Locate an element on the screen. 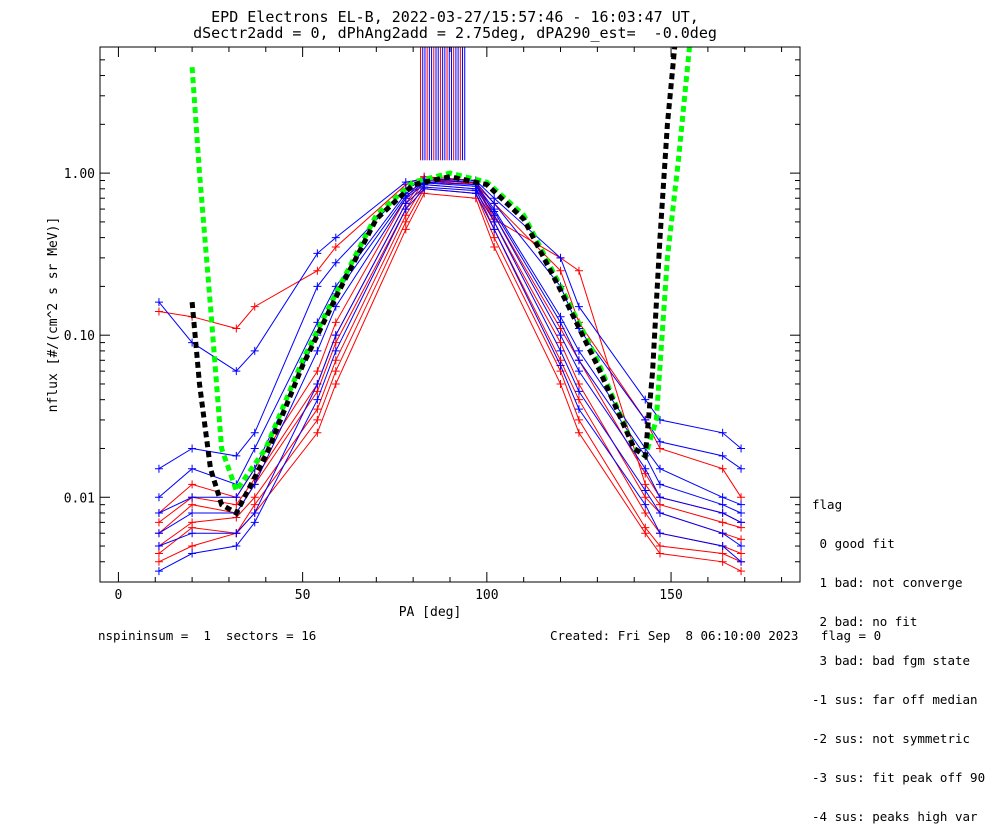 This screenshot has height=836, width=1000. legend-item: -1 sus: far off median is located at coordinates (895, 699).